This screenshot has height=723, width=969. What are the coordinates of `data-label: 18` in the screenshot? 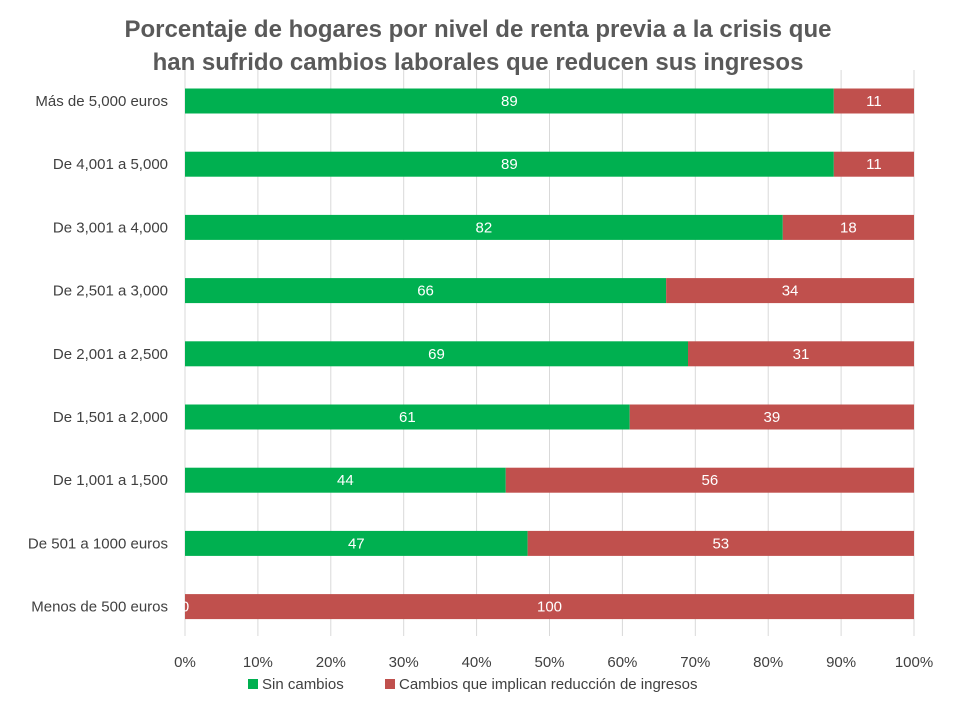 It's located at (848, 227).